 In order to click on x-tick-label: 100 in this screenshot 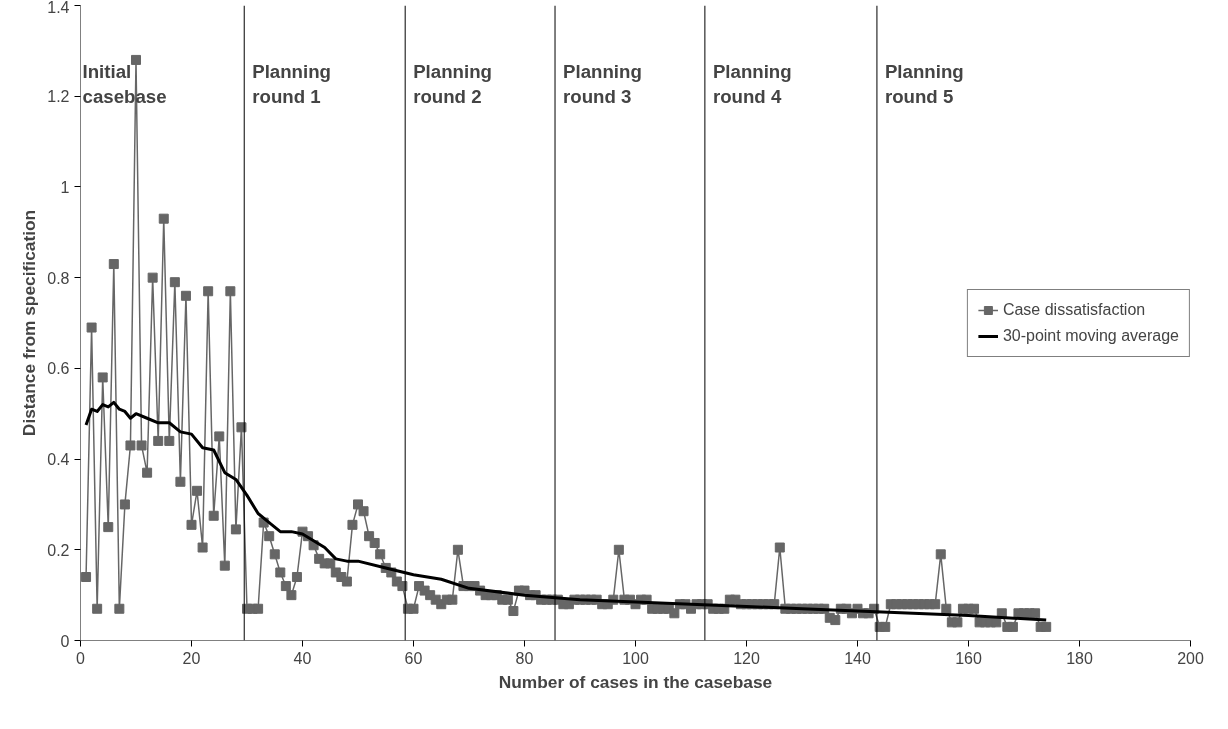, I will do `click(635, 658)`.